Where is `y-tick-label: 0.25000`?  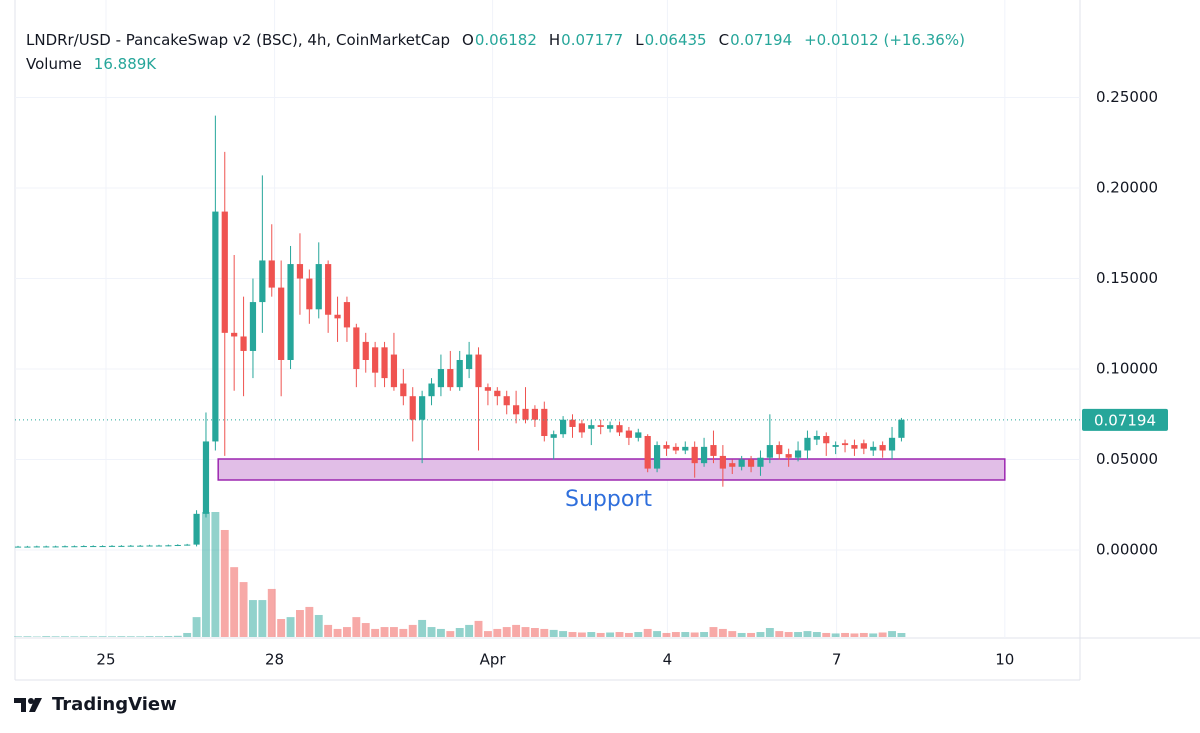
y-tick-label: 0.25000 is located at coordinates (1127, 97).